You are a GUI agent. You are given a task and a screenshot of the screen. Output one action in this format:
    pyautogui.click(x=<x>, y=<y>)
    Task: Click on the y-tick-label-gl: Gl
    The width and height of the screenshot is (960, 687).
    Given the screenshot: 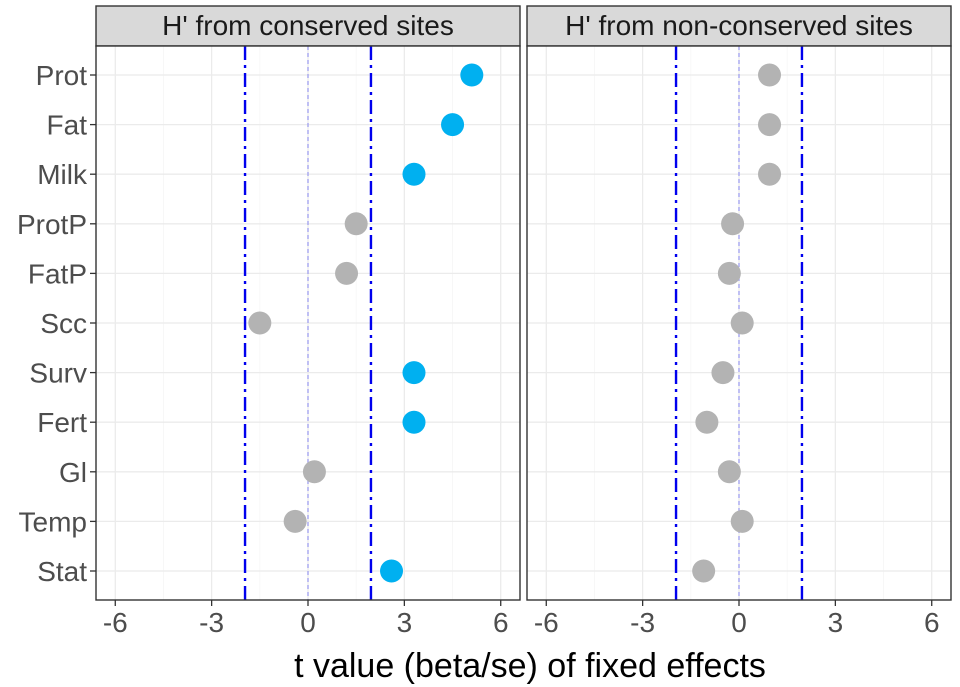 What is the action you would take?
    pyautogui.click(x=73, y=472)
    